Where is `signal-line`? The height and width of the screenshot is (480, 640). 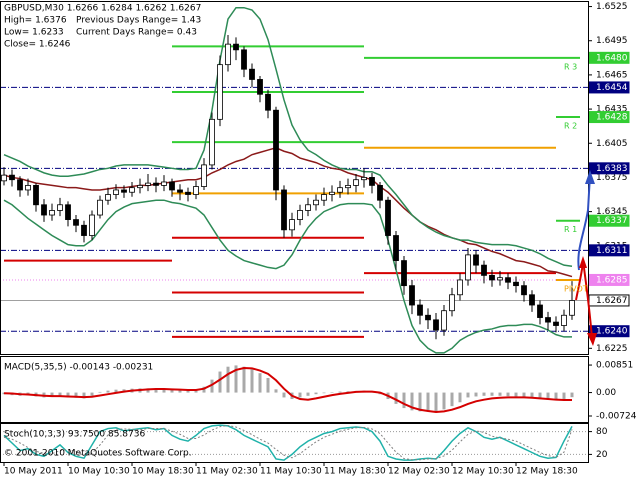
signal-line is located at coordinates (288, 389).